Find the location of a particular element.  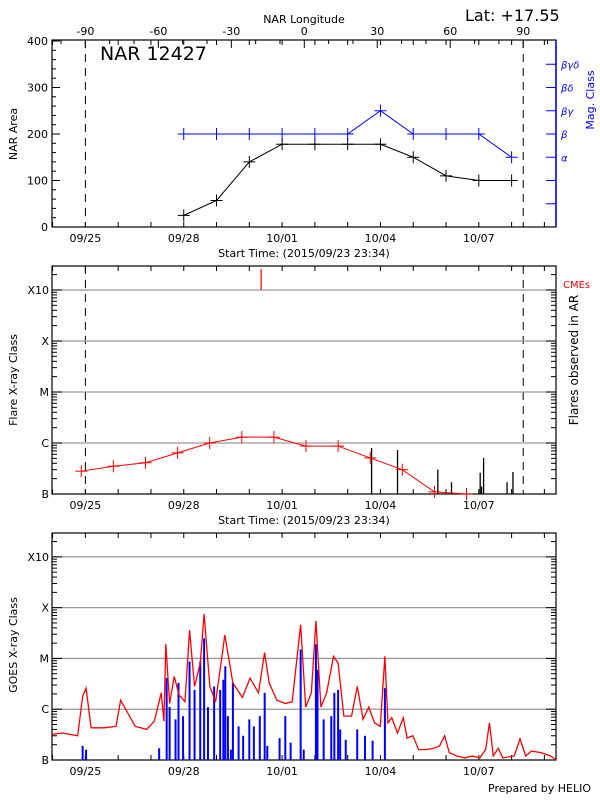

y-tick-label: 300 is located at coordinates (37, 88).